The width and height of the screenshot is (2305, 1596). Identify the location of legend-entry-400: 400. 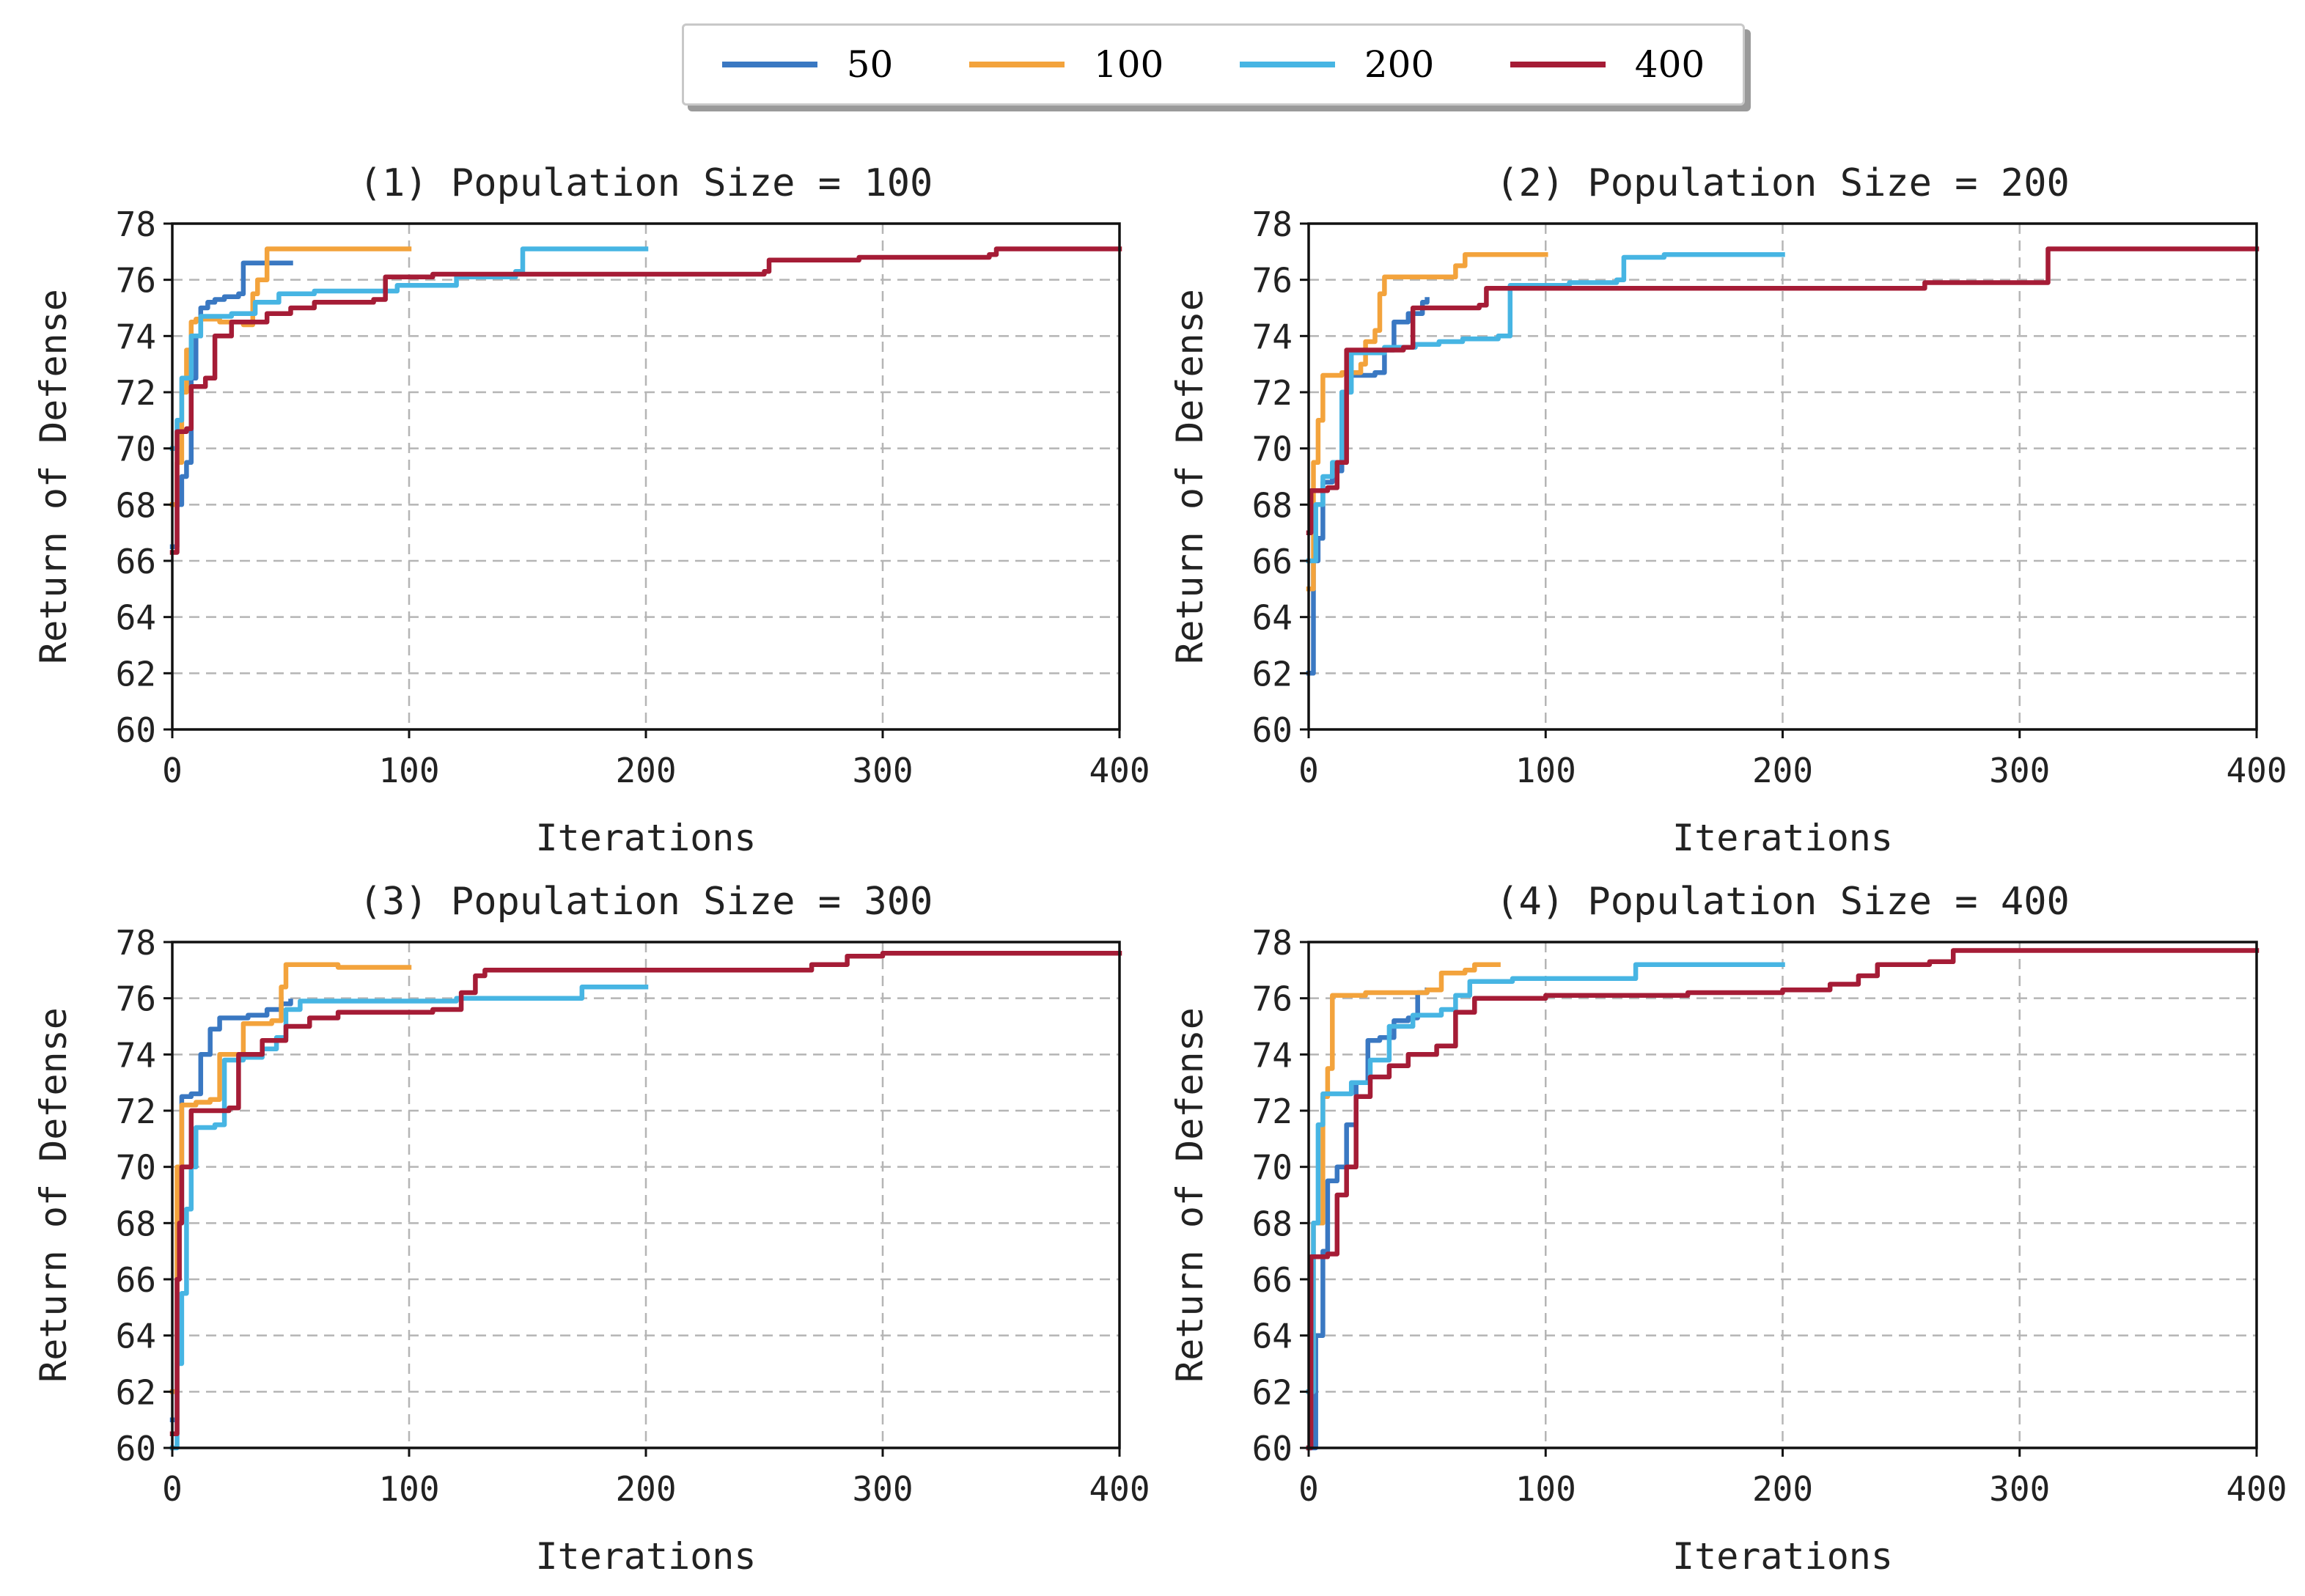
(1608, 64).